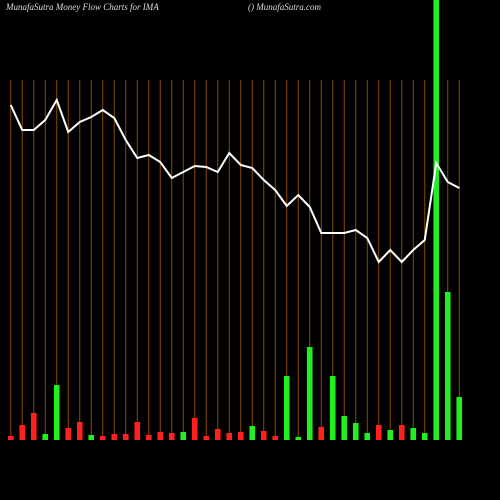 The image size is (500, 500). I want to click on chart-title: MunafaSutra Money Flow Charts for IMA, so click(82, 7).